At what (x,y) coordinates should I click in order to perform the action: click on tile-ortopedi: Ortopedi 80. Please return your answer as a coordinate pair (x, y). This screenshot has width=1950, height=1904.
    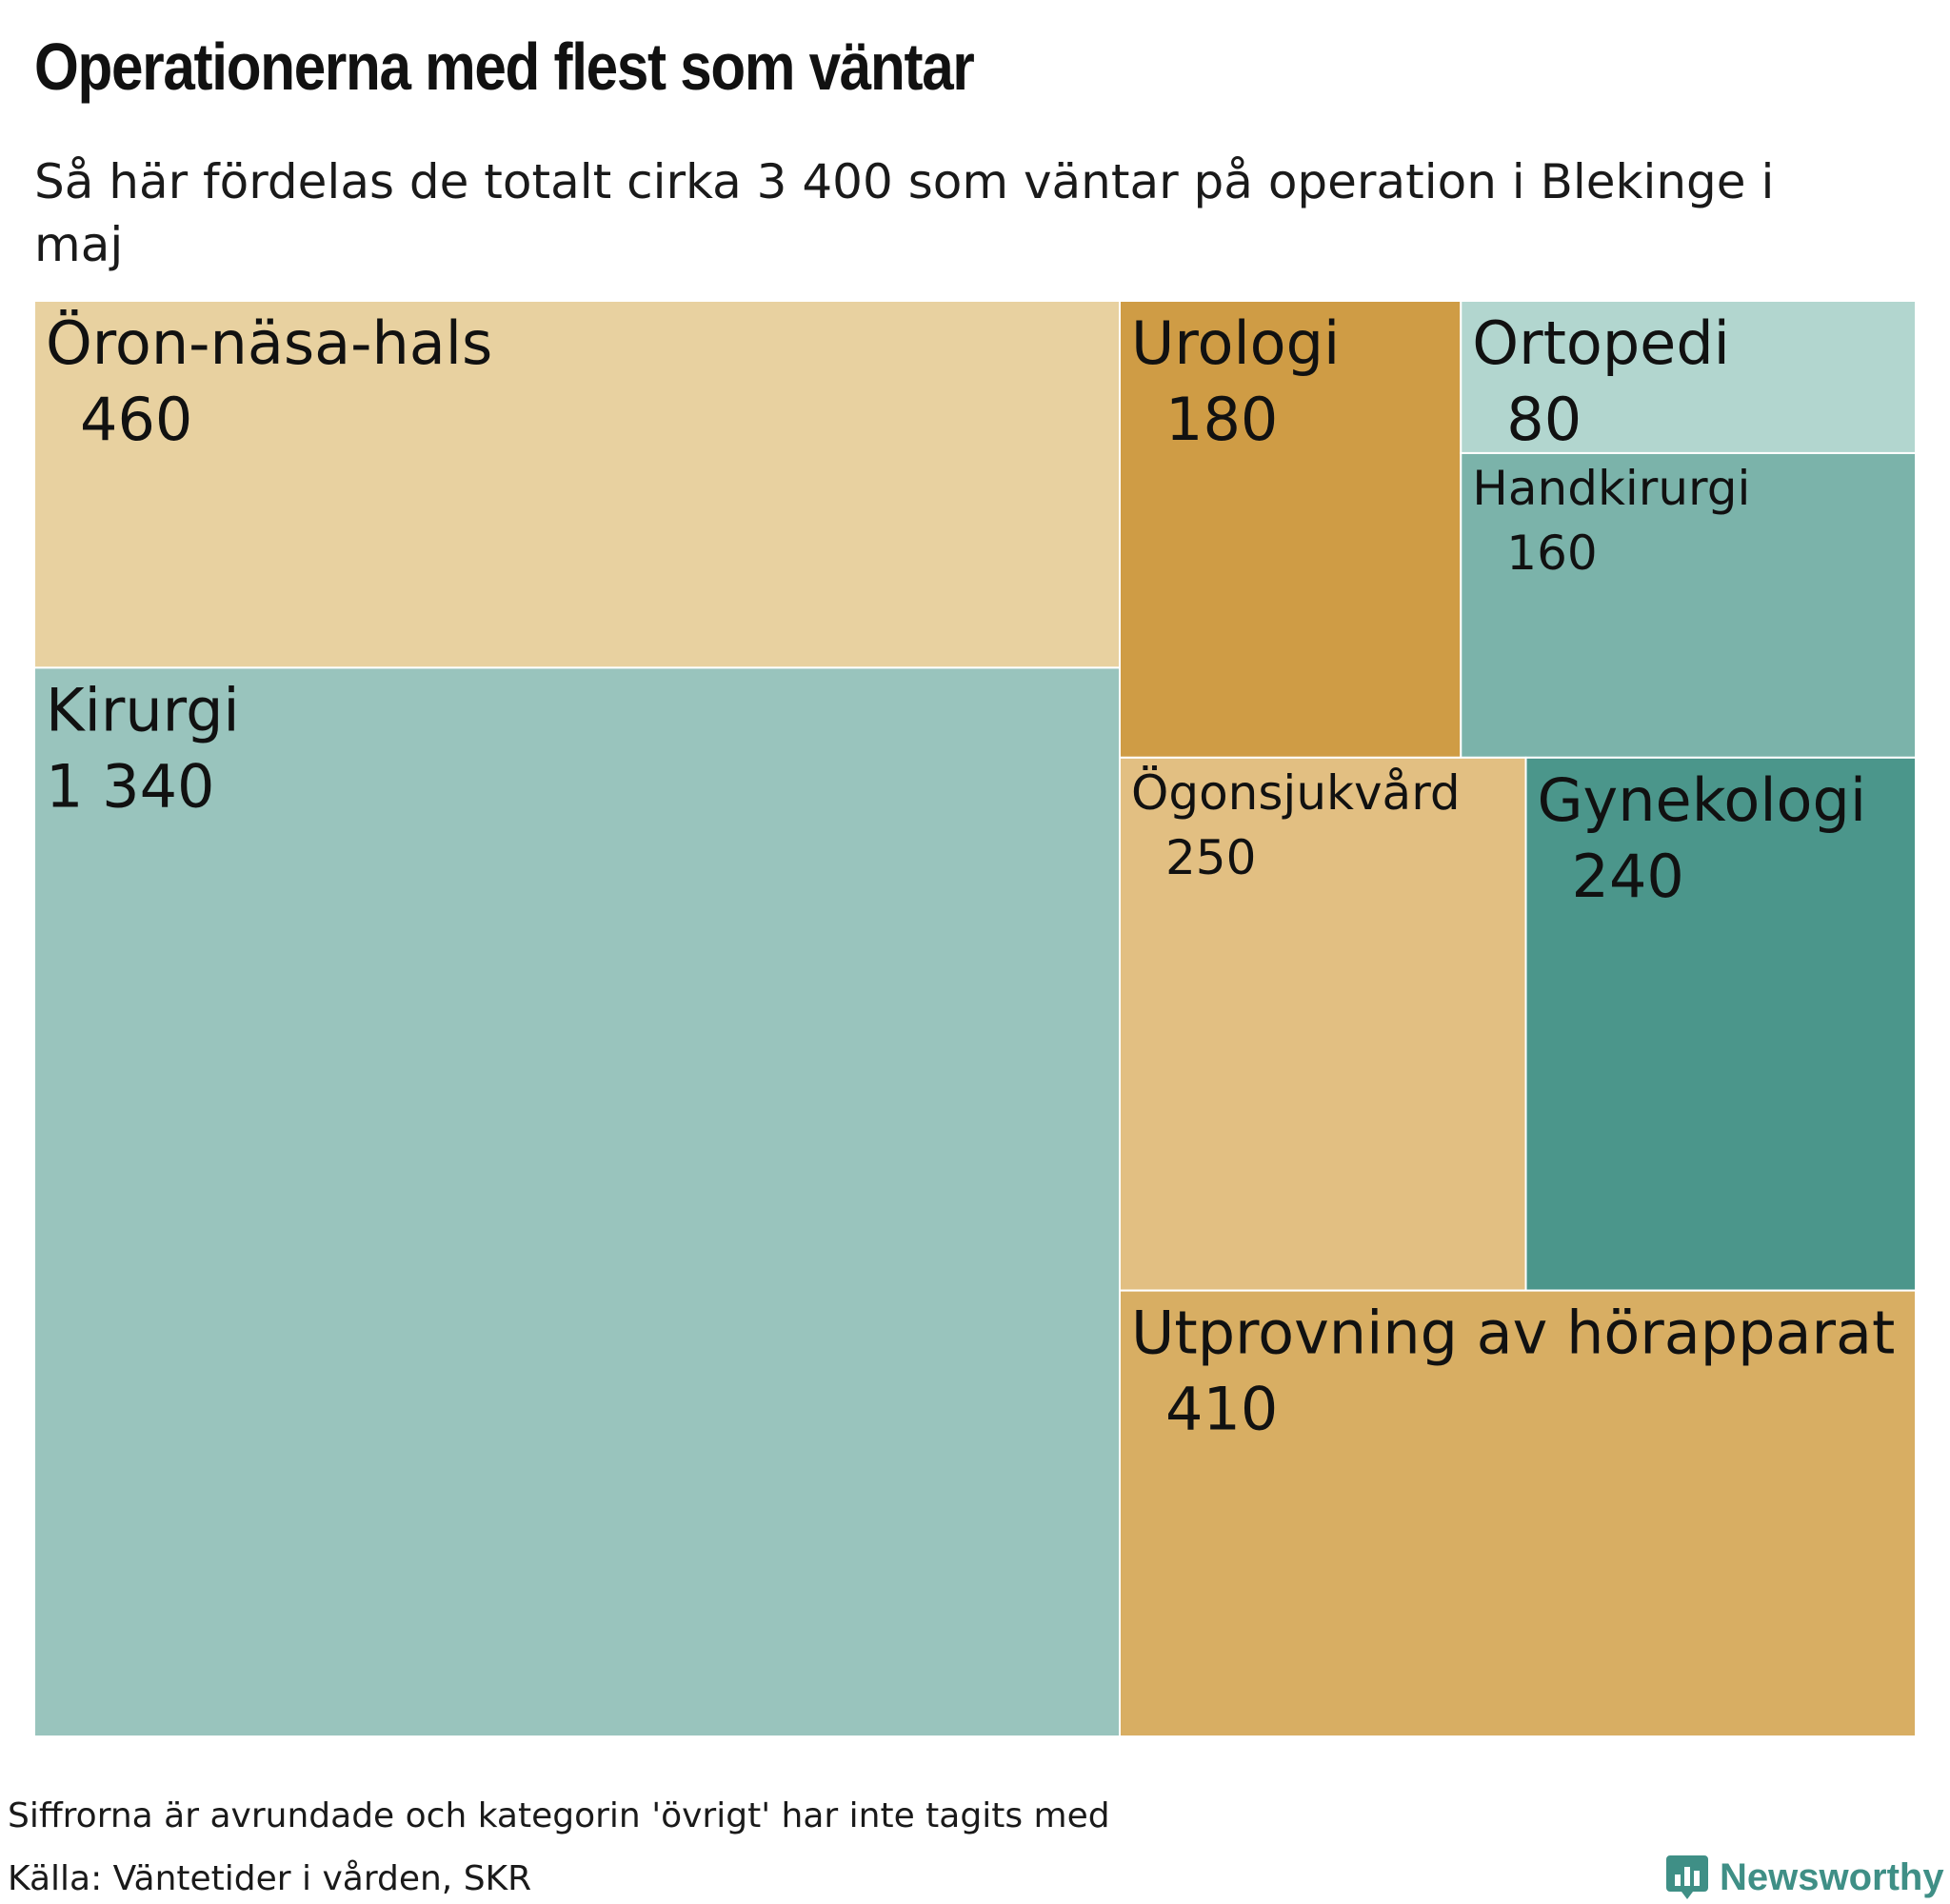
    Looking at the image, I should click on (1689, 377).